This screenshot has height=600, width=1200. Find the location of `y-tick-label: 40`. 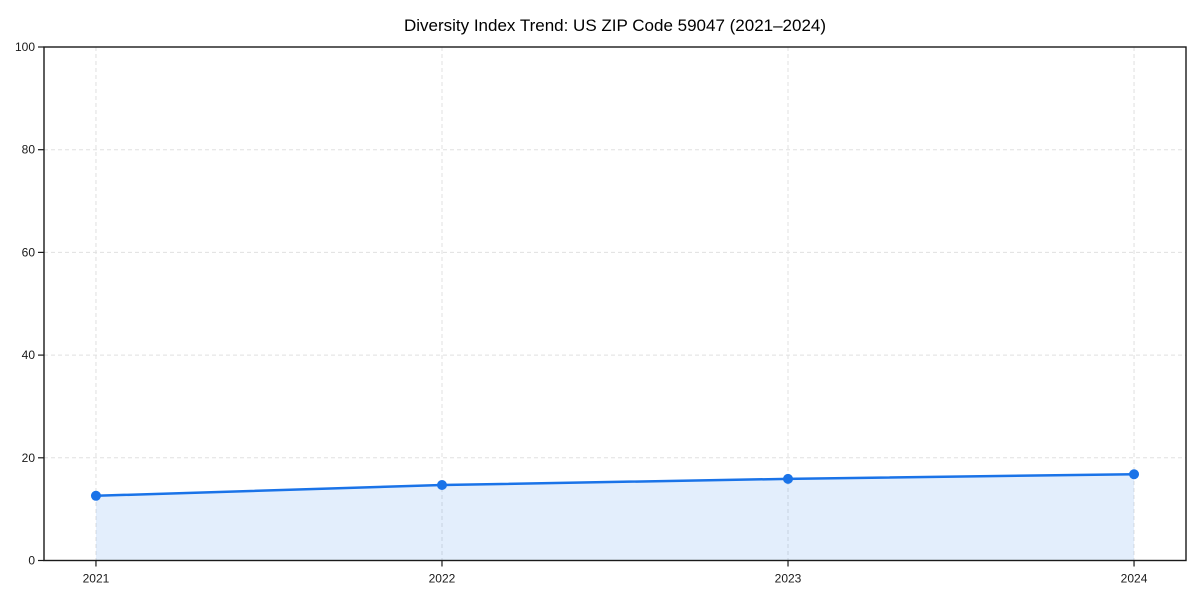

y-tick-label: 40 is located at coordinates (29, 355).